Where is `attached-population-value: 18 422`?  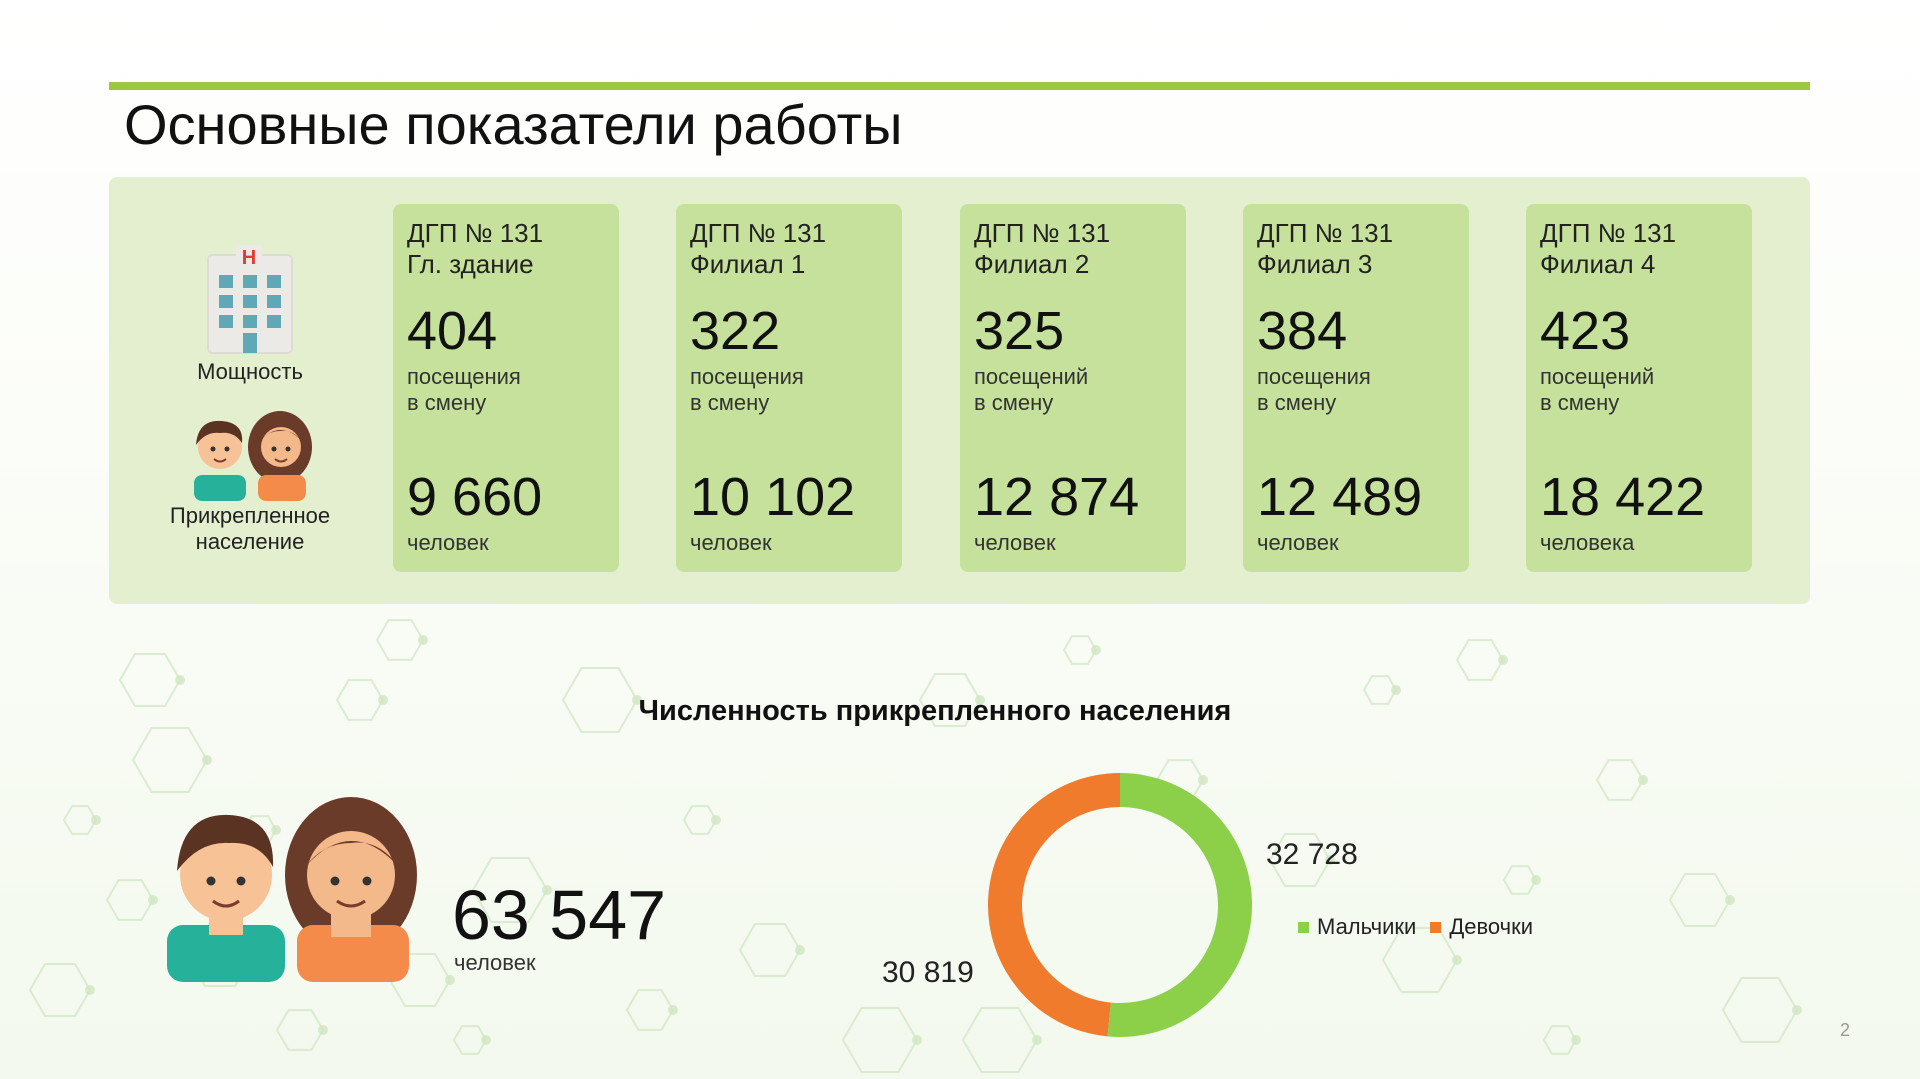 attached-population-value: 18 422 is located at coordinates (1623, 497).